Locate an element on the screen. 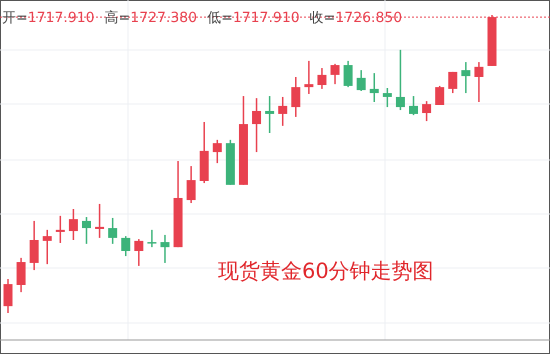 This screenshot has width=550, height=354. annotation: 现货黄金60分钟走势图 is located at coordinates (326, 271).